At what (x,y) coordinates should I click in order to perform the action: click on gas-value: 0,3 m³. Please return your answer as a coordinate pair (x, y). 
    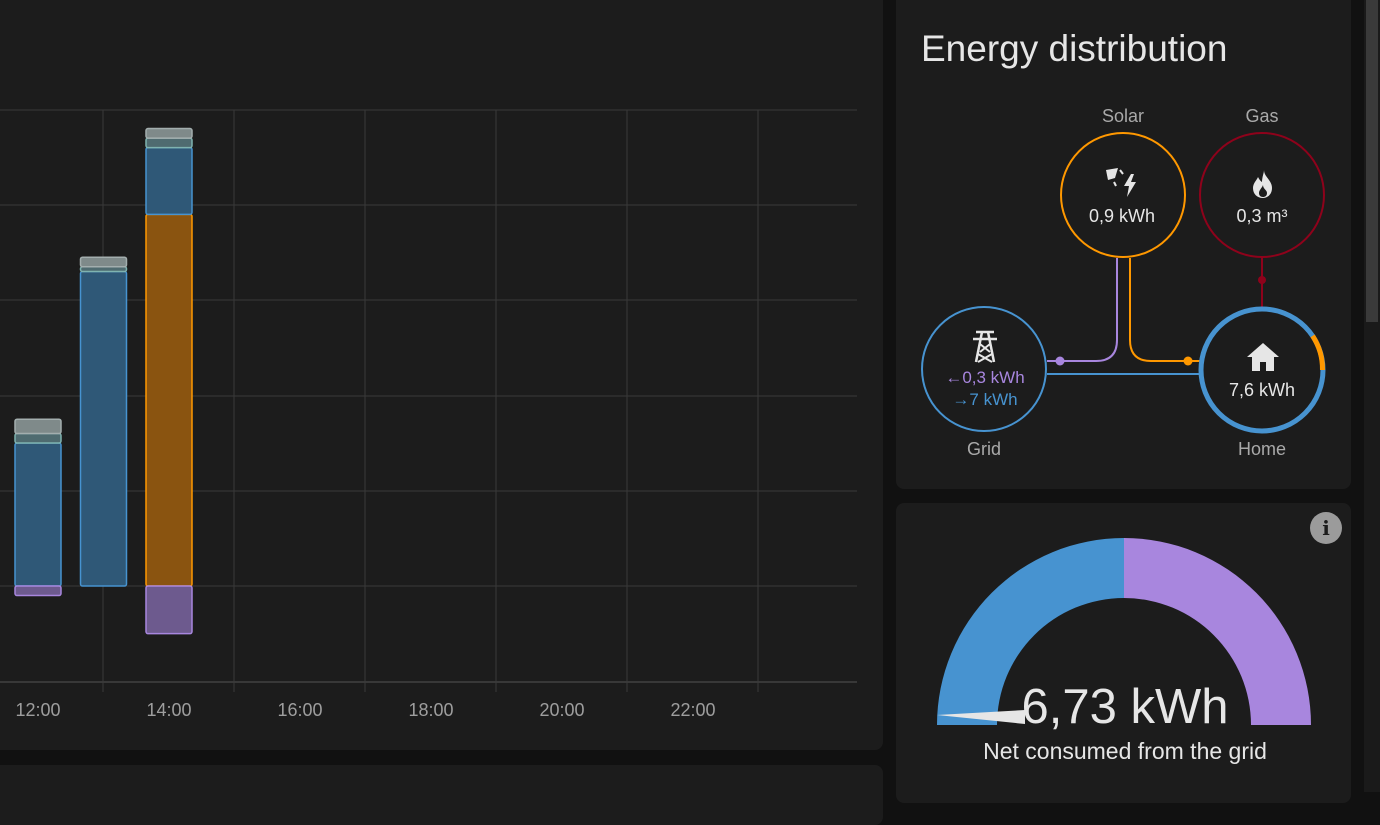
    Looking at the image, I should click on (1262, 216).